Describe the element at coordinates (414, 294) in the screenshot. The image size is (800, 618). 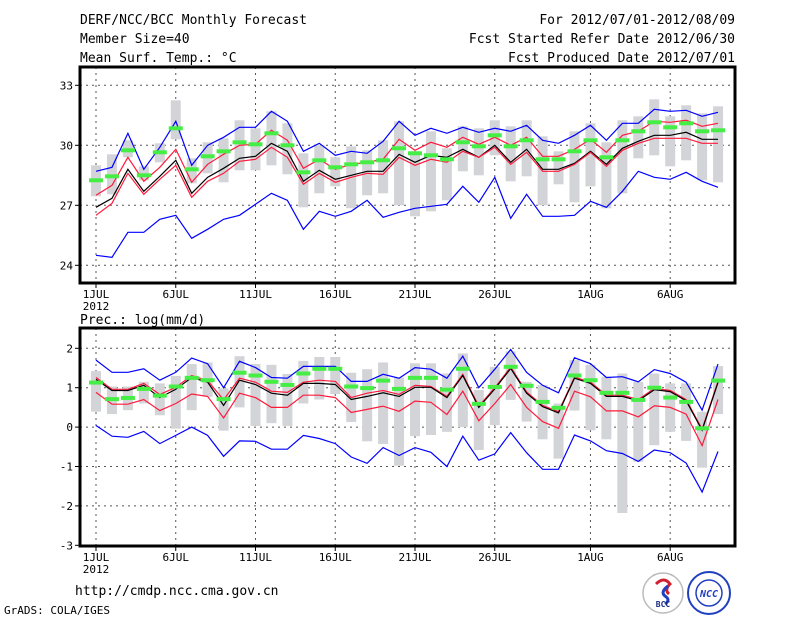
I see `x-tick-label: 21JUL` at that location.